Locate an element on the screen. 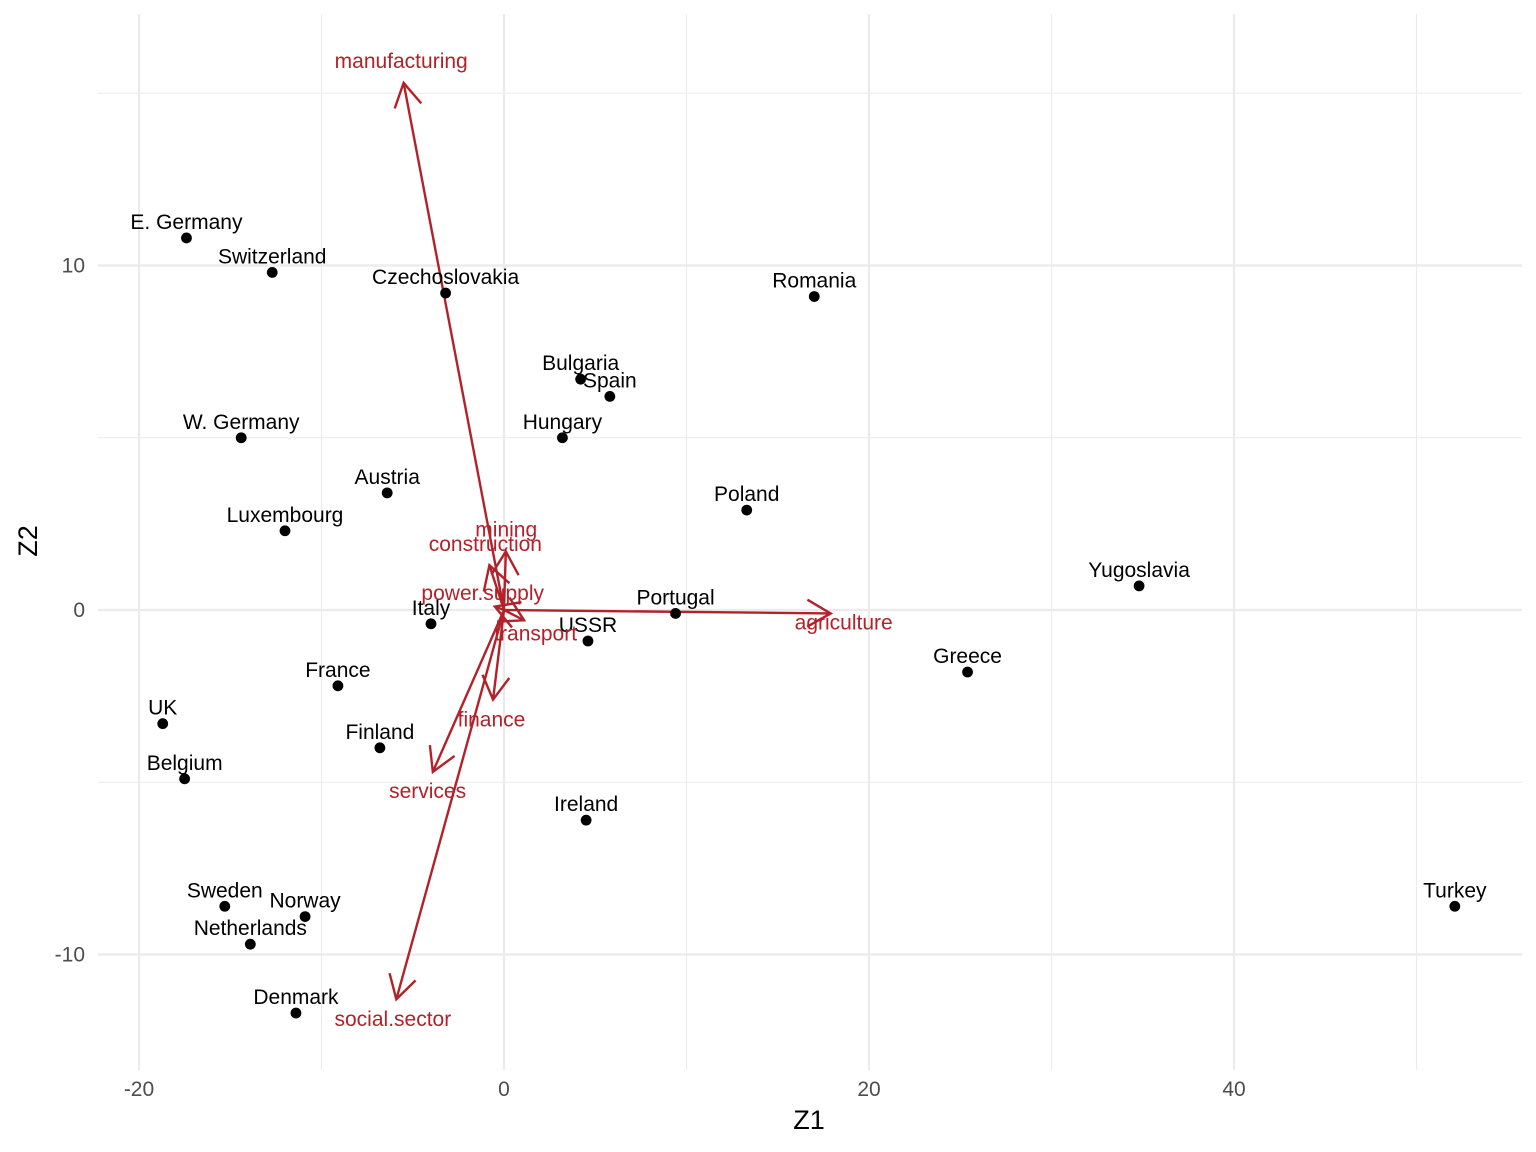 This screenshot has height=1152, width=1536. loading-label: finance is located at coordinates (492, 719).